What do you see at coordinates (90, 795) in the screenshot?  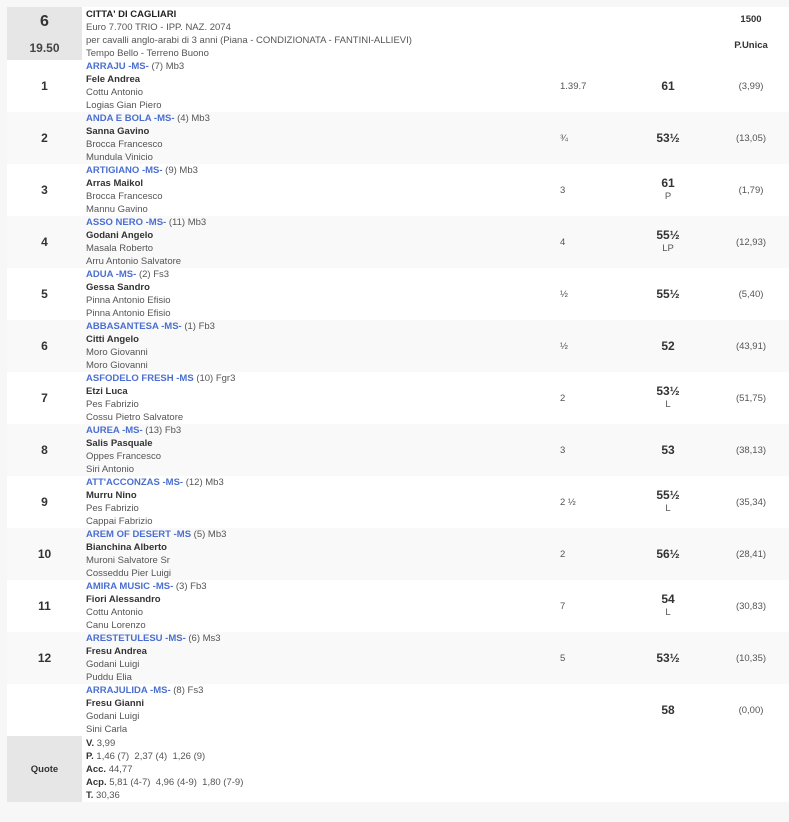 I see `quote-line-label: T.` at bounding box center [90, 795].